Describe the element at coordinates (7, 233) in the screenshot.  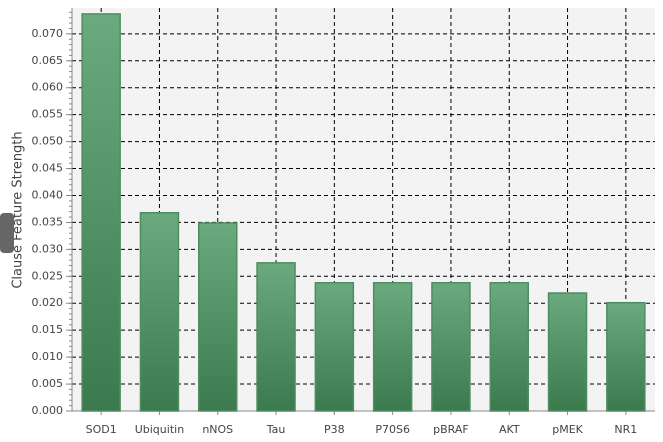
I see `side-tab` at that location.